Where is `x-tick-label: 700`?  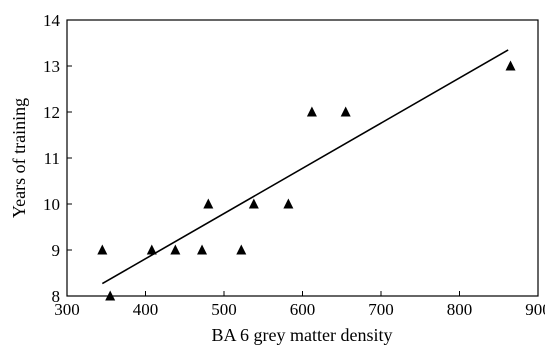 x-tick-label: 700 is located at coordinates (381, 309).